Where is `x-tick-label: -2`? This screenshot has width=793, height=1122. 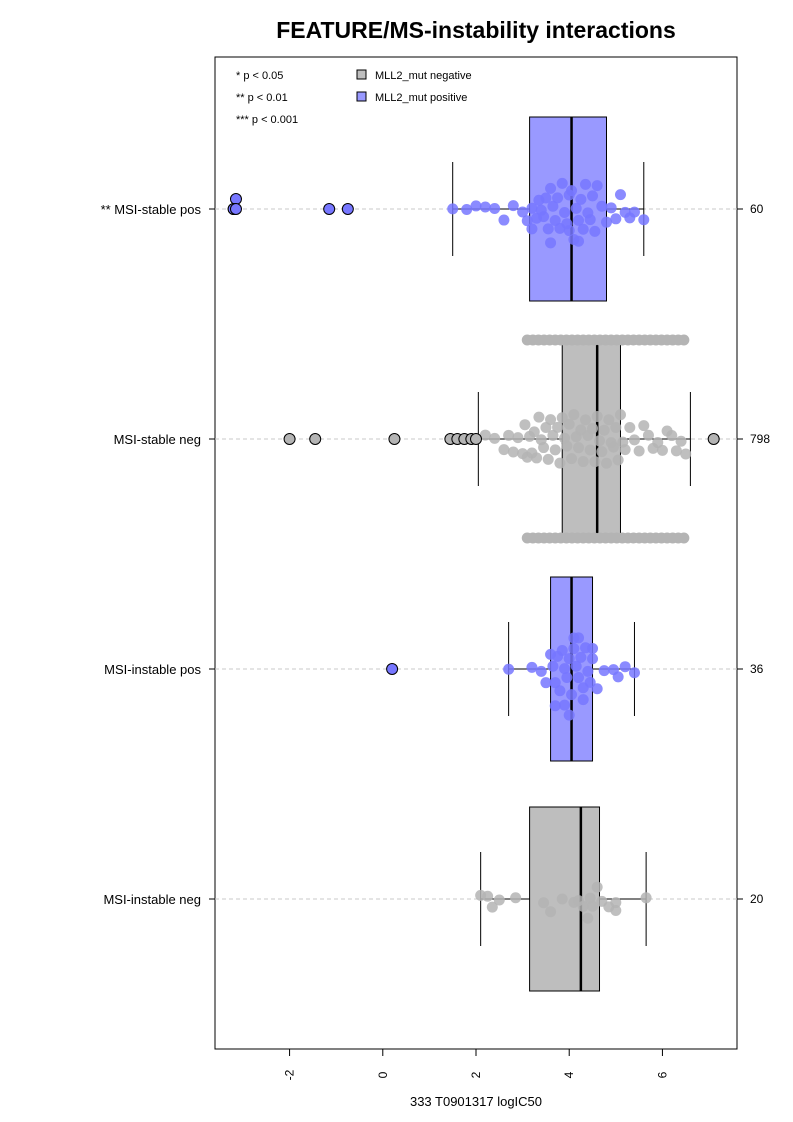 x-tick-label: -2 is located at coordinates (290, 1074).